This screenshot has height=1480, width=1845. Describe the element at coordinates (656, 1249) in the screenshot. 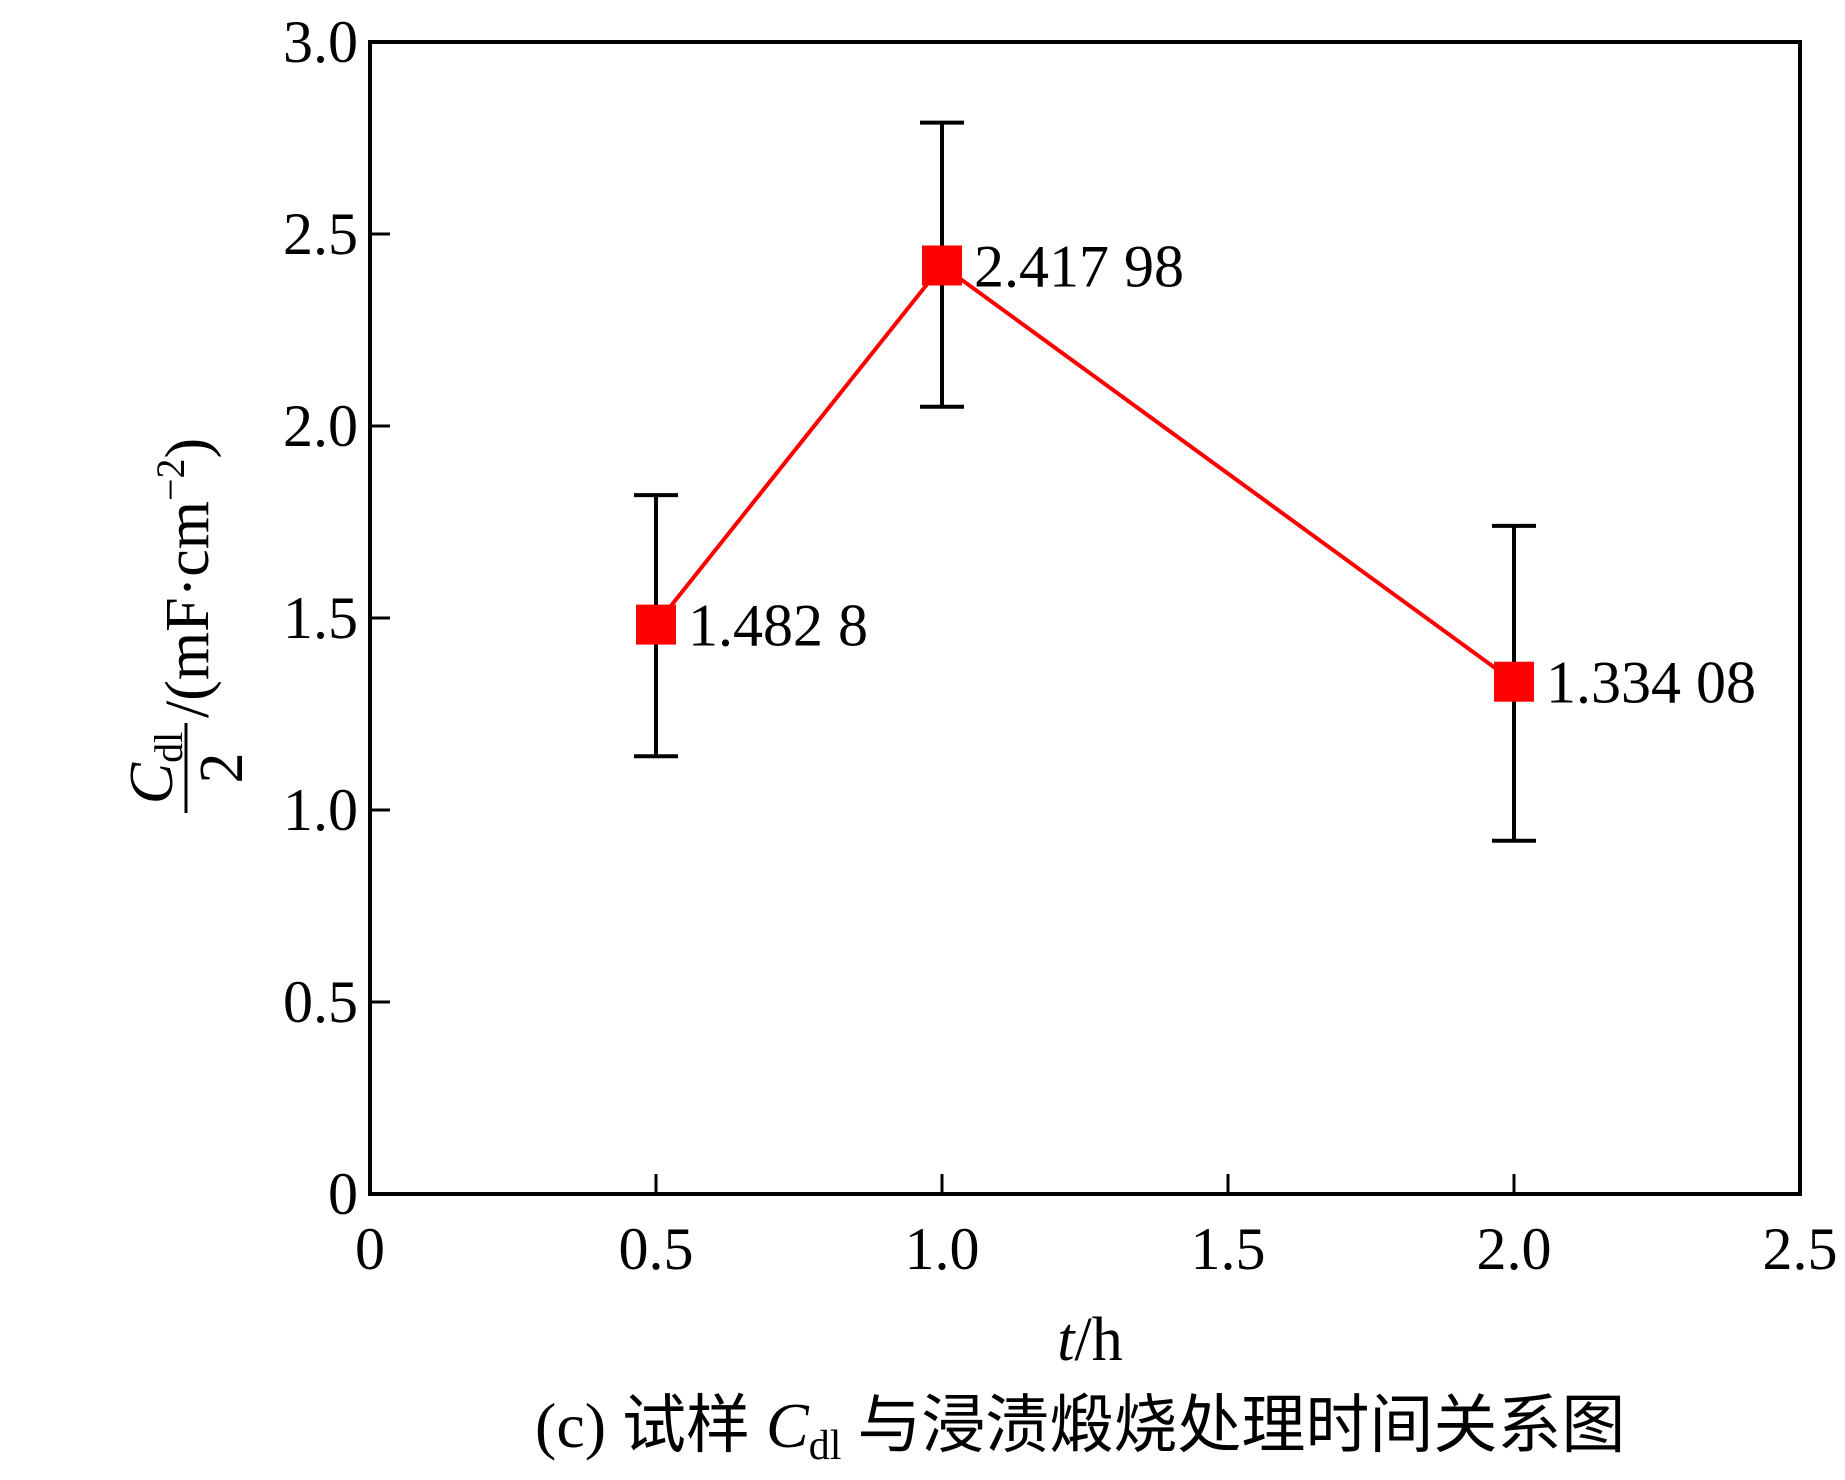

I see `x-tick-label: 0.5` at that location.